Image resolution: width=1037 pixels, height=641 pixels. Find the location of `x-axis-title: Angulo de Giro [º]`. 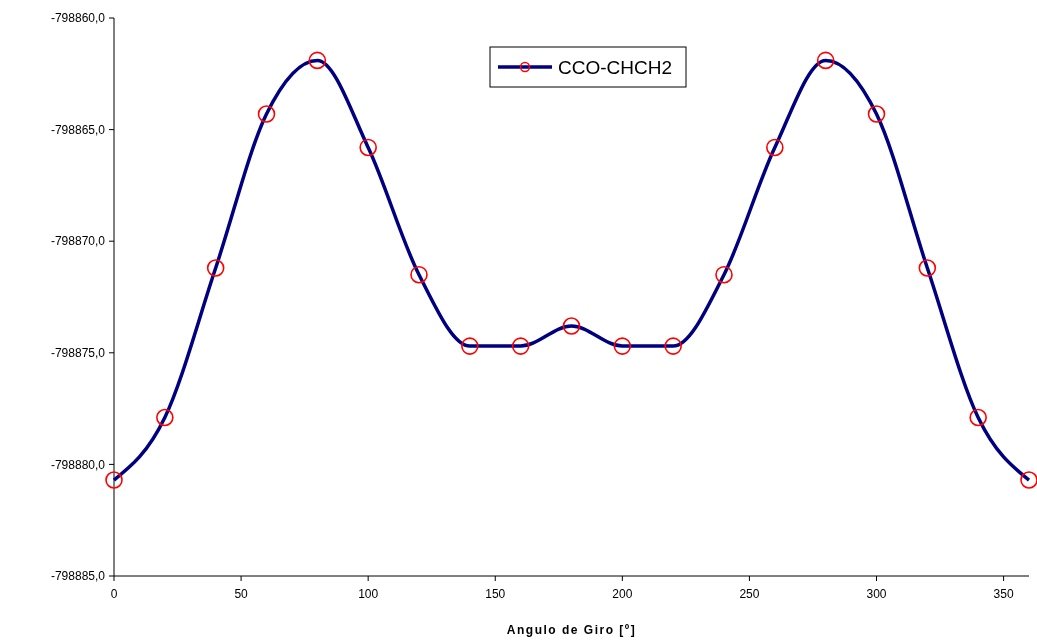

x-axis-title: Angulo de Giro [º] is located at coordinates (571, 630).